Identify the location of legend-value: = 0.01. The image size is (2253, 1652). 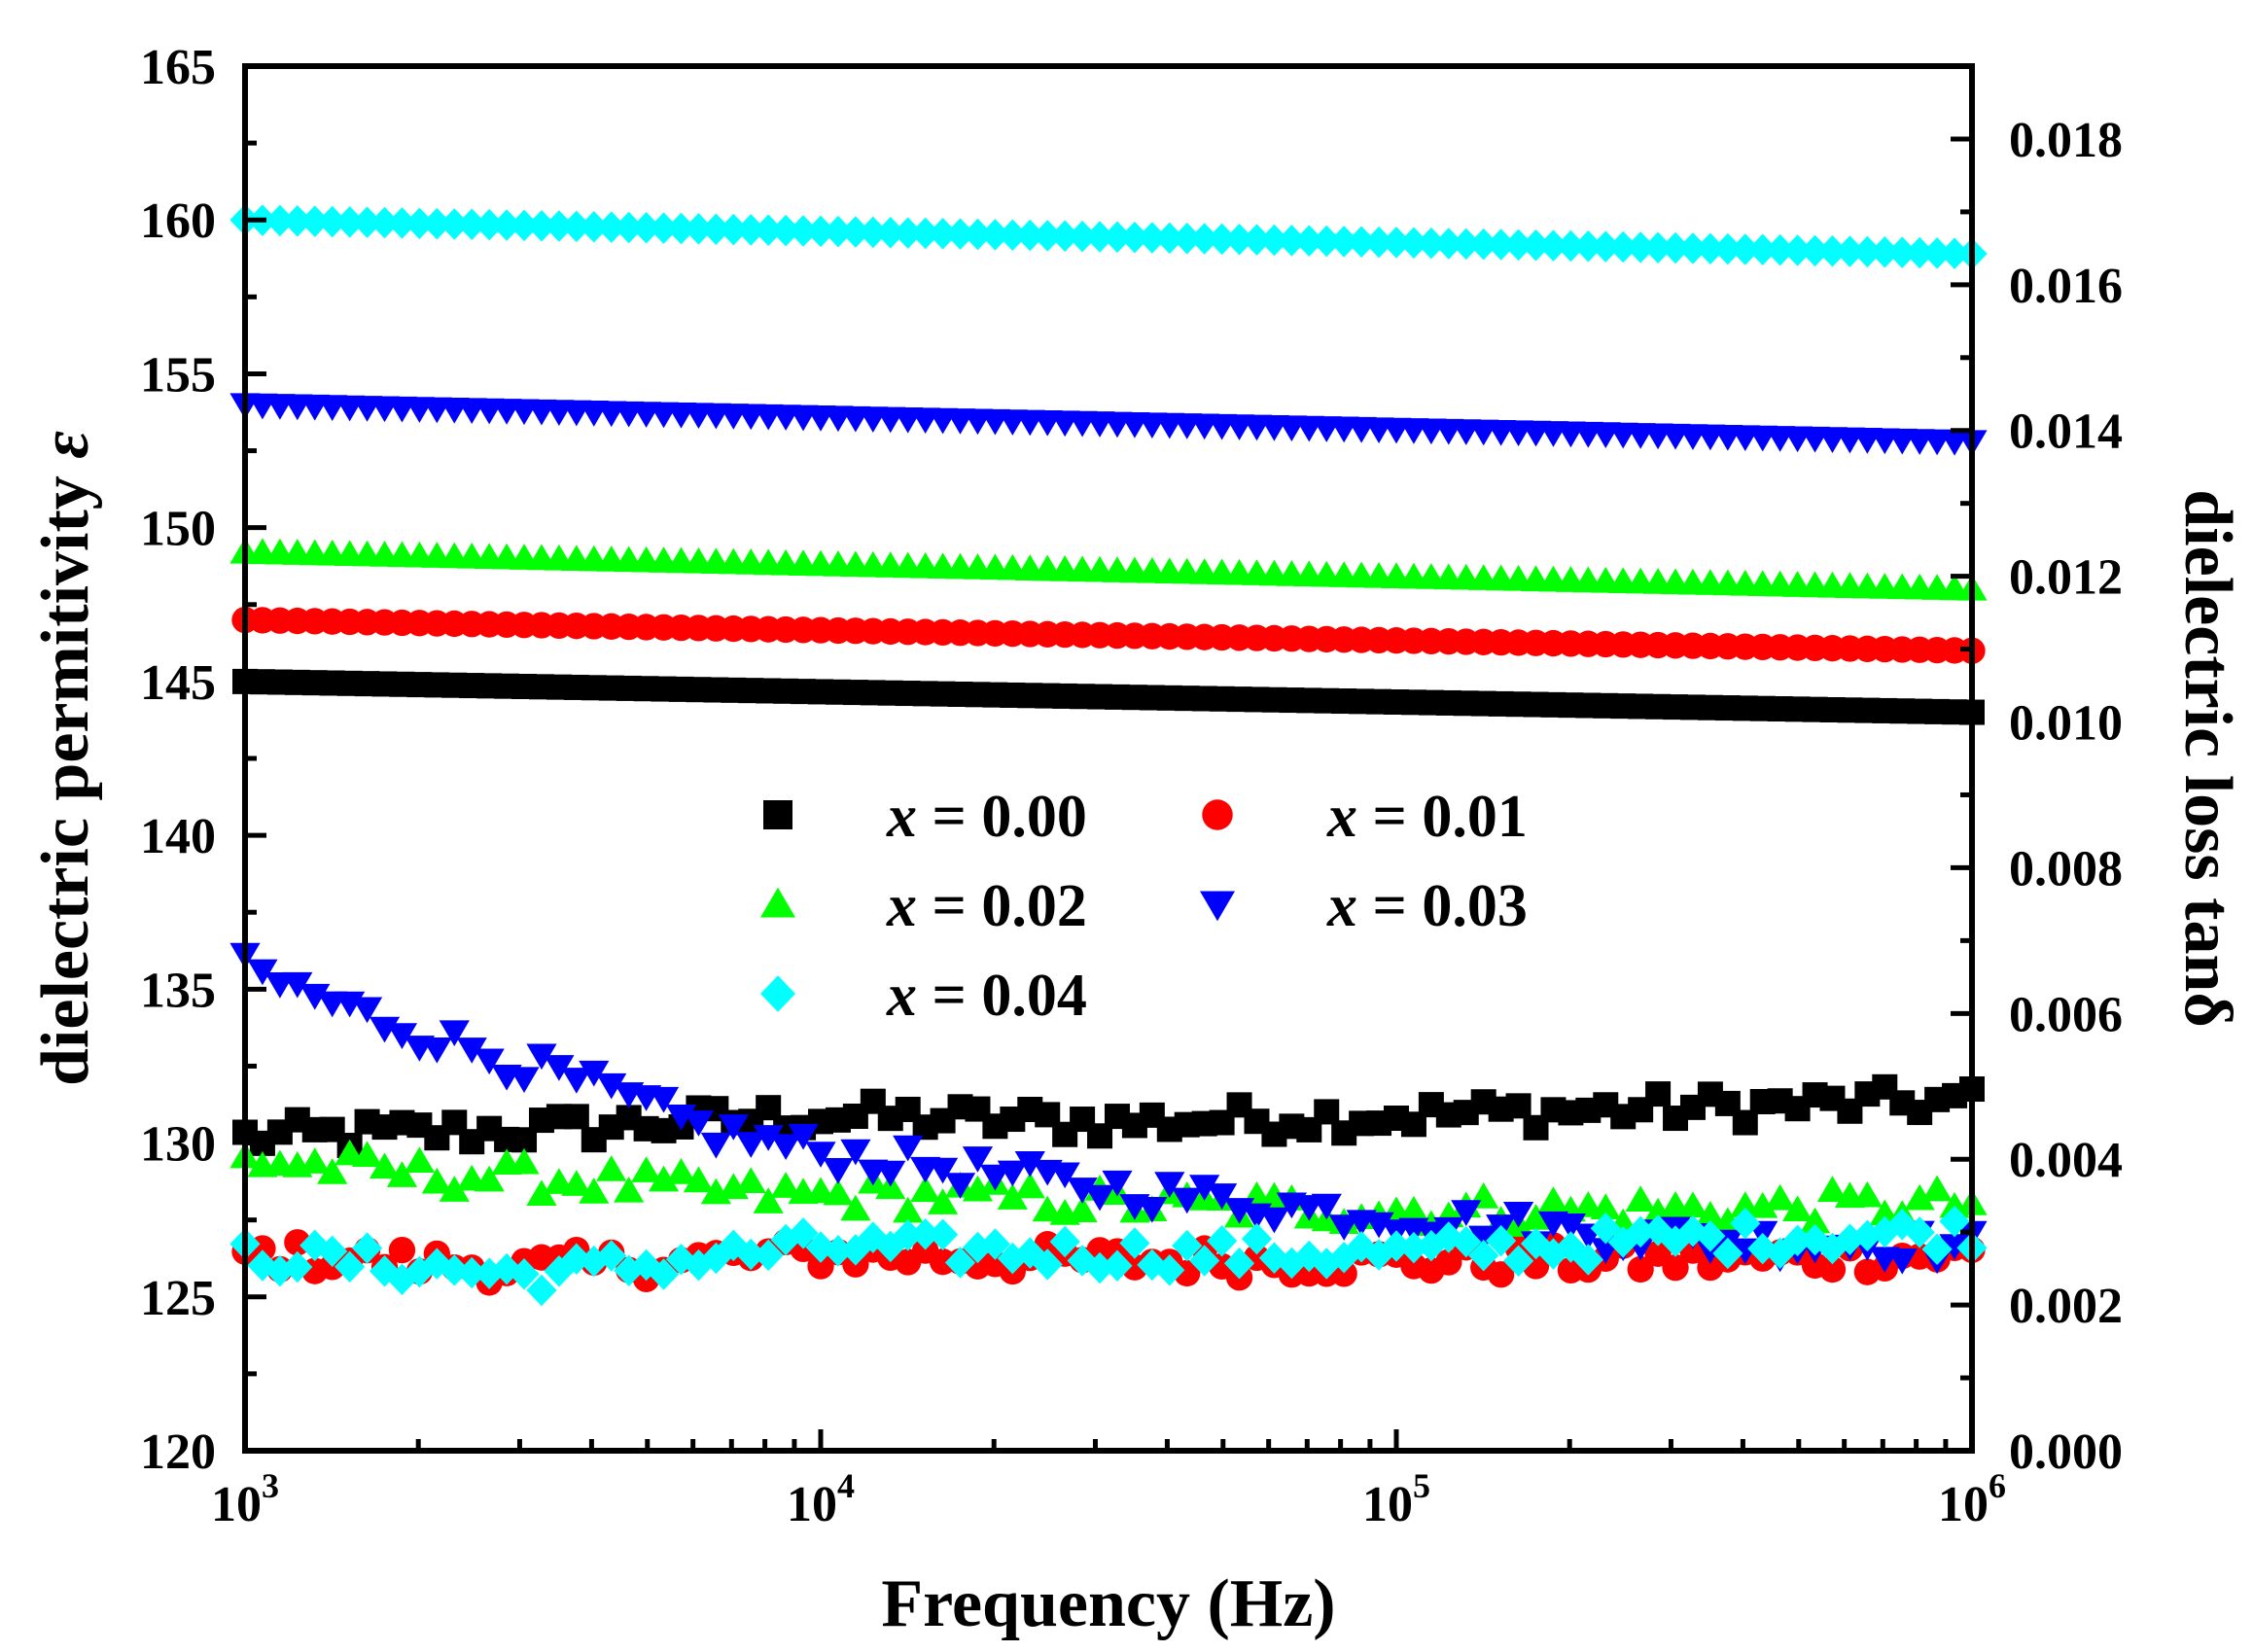
(1442, 817).